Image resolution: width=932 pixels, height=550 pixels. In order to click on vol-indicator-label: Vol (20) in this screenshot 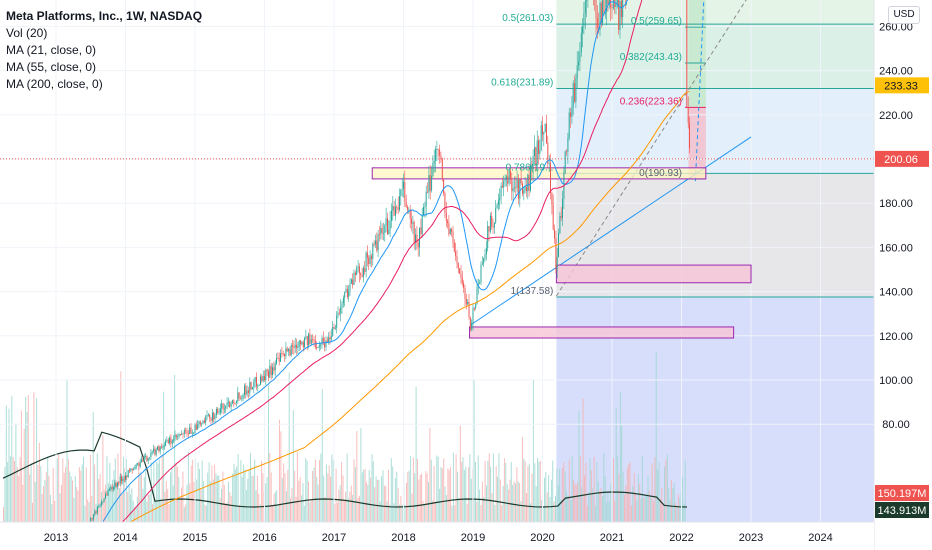, I will do `click(27, 33)`.